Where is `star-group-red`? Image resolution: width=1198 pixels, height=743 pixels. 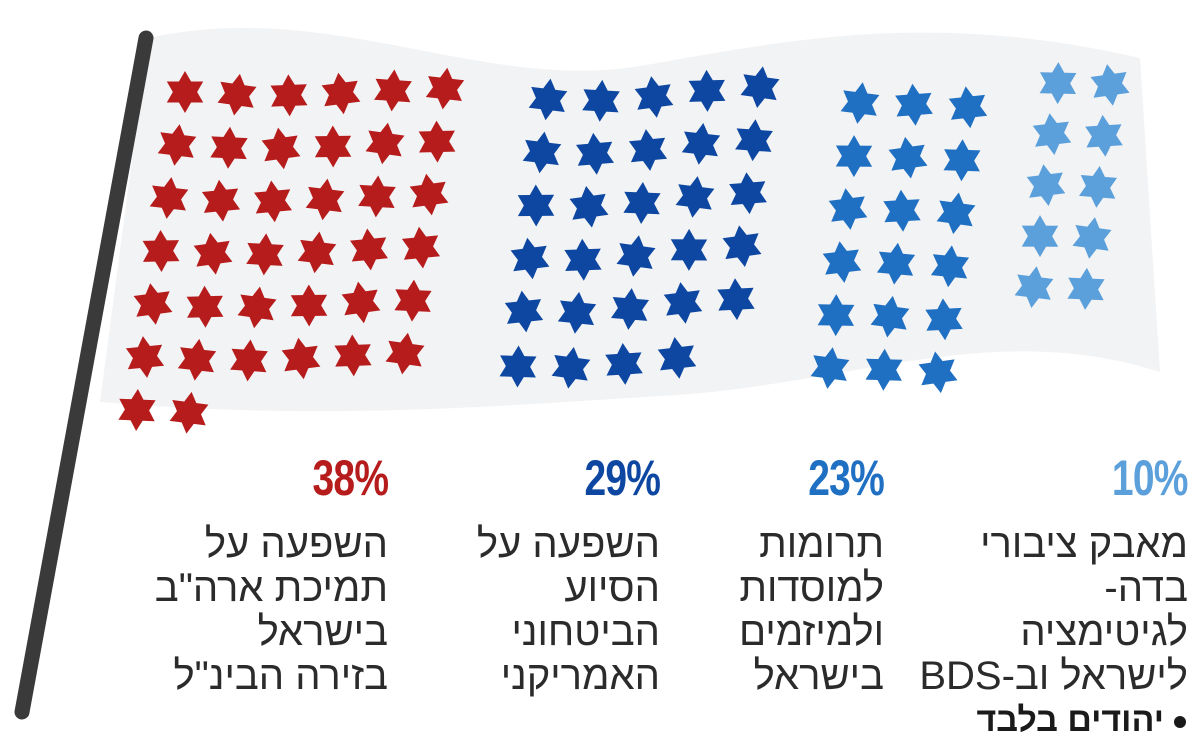 star-group-red is located at coordinates (291, 250).